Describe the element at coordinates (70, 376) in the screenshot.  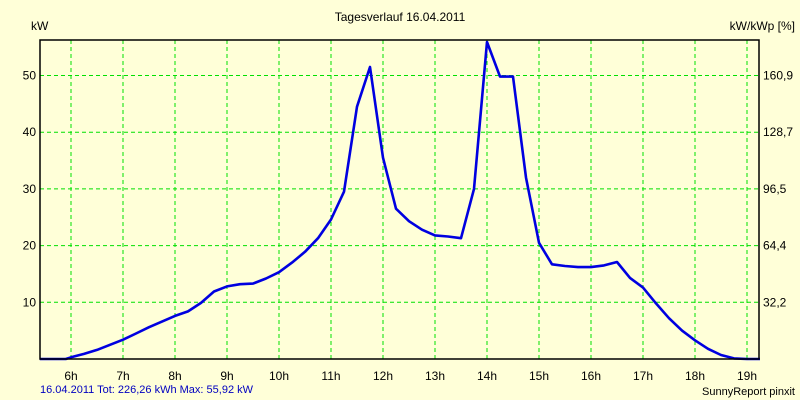
I see `x-tick-label: 6h` at that location.